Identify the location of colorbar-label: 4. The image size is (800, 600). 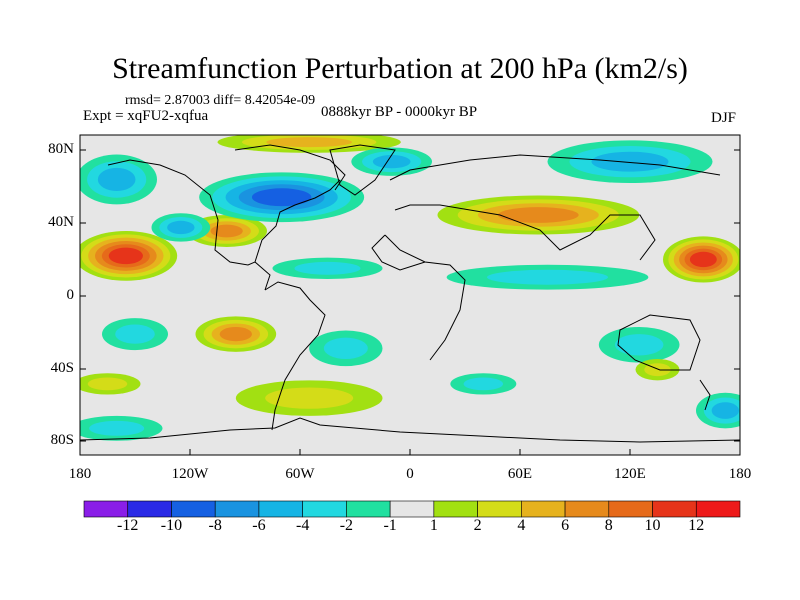
(521, 525).